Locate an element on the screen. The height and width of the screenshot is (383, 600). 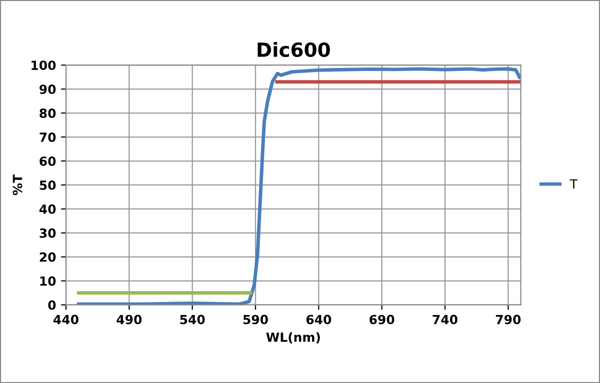
chart-title: Dic600 is located at coordinates (294, 50).